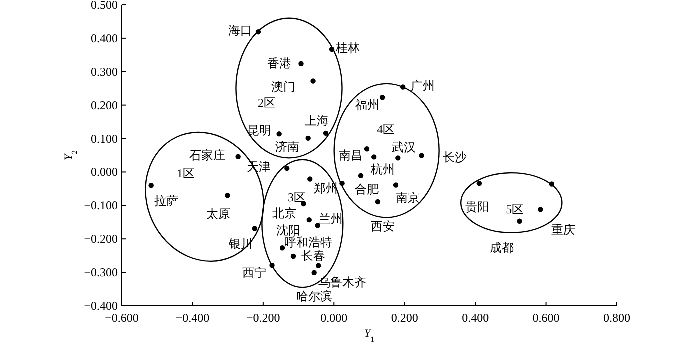 This screenshot has width=700, height=342. I want to click on y-tick-label: 0.100, so click(104, 139).